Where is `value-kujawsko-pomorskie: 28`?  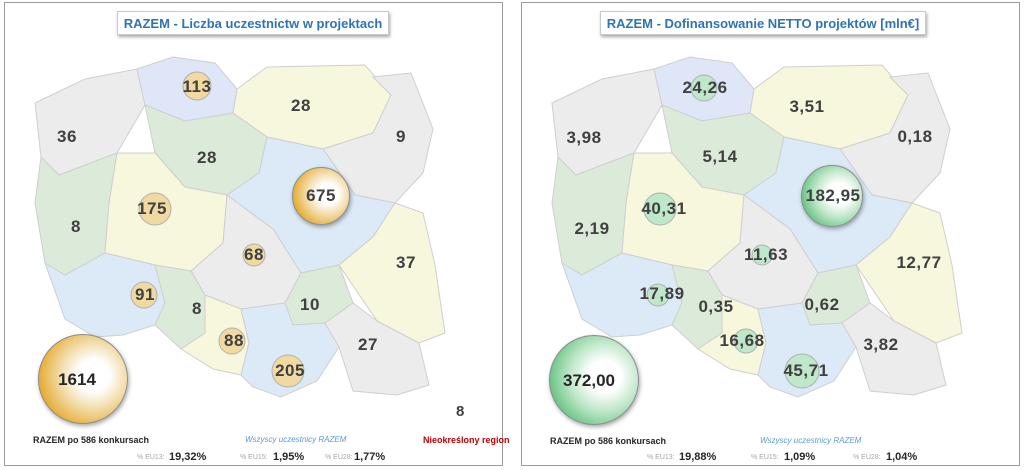
value-kujawsko-pomorskie: 28 is located at coordinates (207, 157).